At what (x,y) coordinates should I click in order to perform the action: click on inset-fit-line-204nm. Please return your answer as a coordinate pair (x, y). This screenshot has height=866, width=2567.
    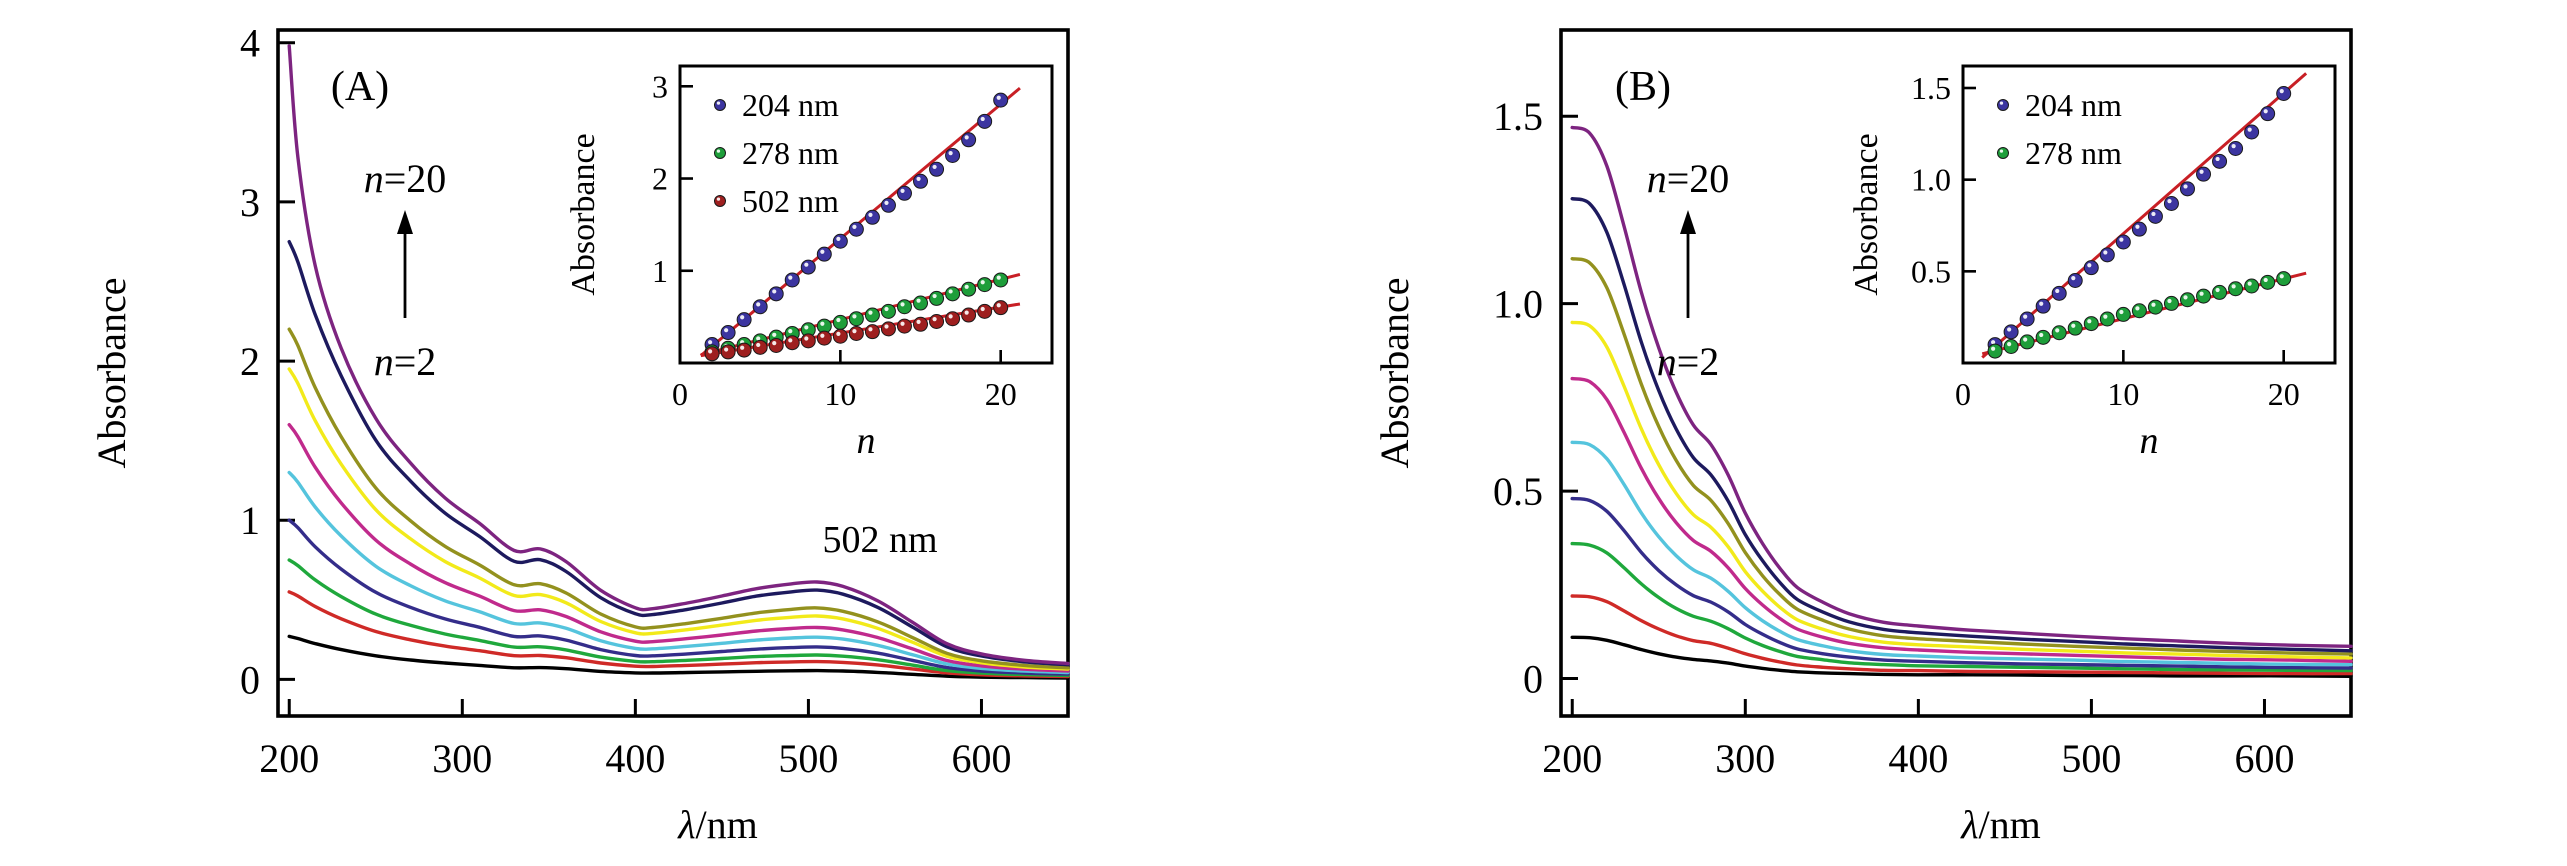
    Looking at the image, I should click on (2144, 215).